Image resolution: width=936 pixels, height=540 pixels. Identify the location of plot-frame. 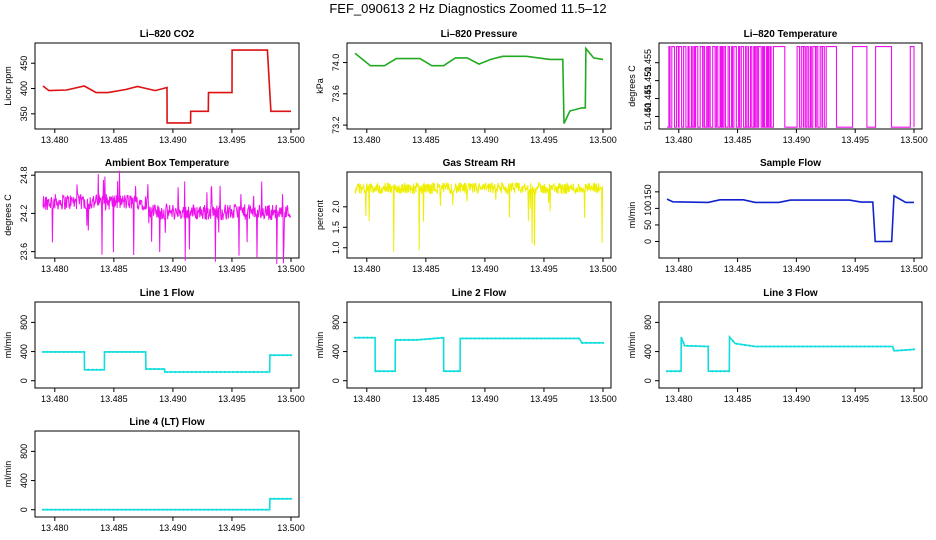
(167, 86).